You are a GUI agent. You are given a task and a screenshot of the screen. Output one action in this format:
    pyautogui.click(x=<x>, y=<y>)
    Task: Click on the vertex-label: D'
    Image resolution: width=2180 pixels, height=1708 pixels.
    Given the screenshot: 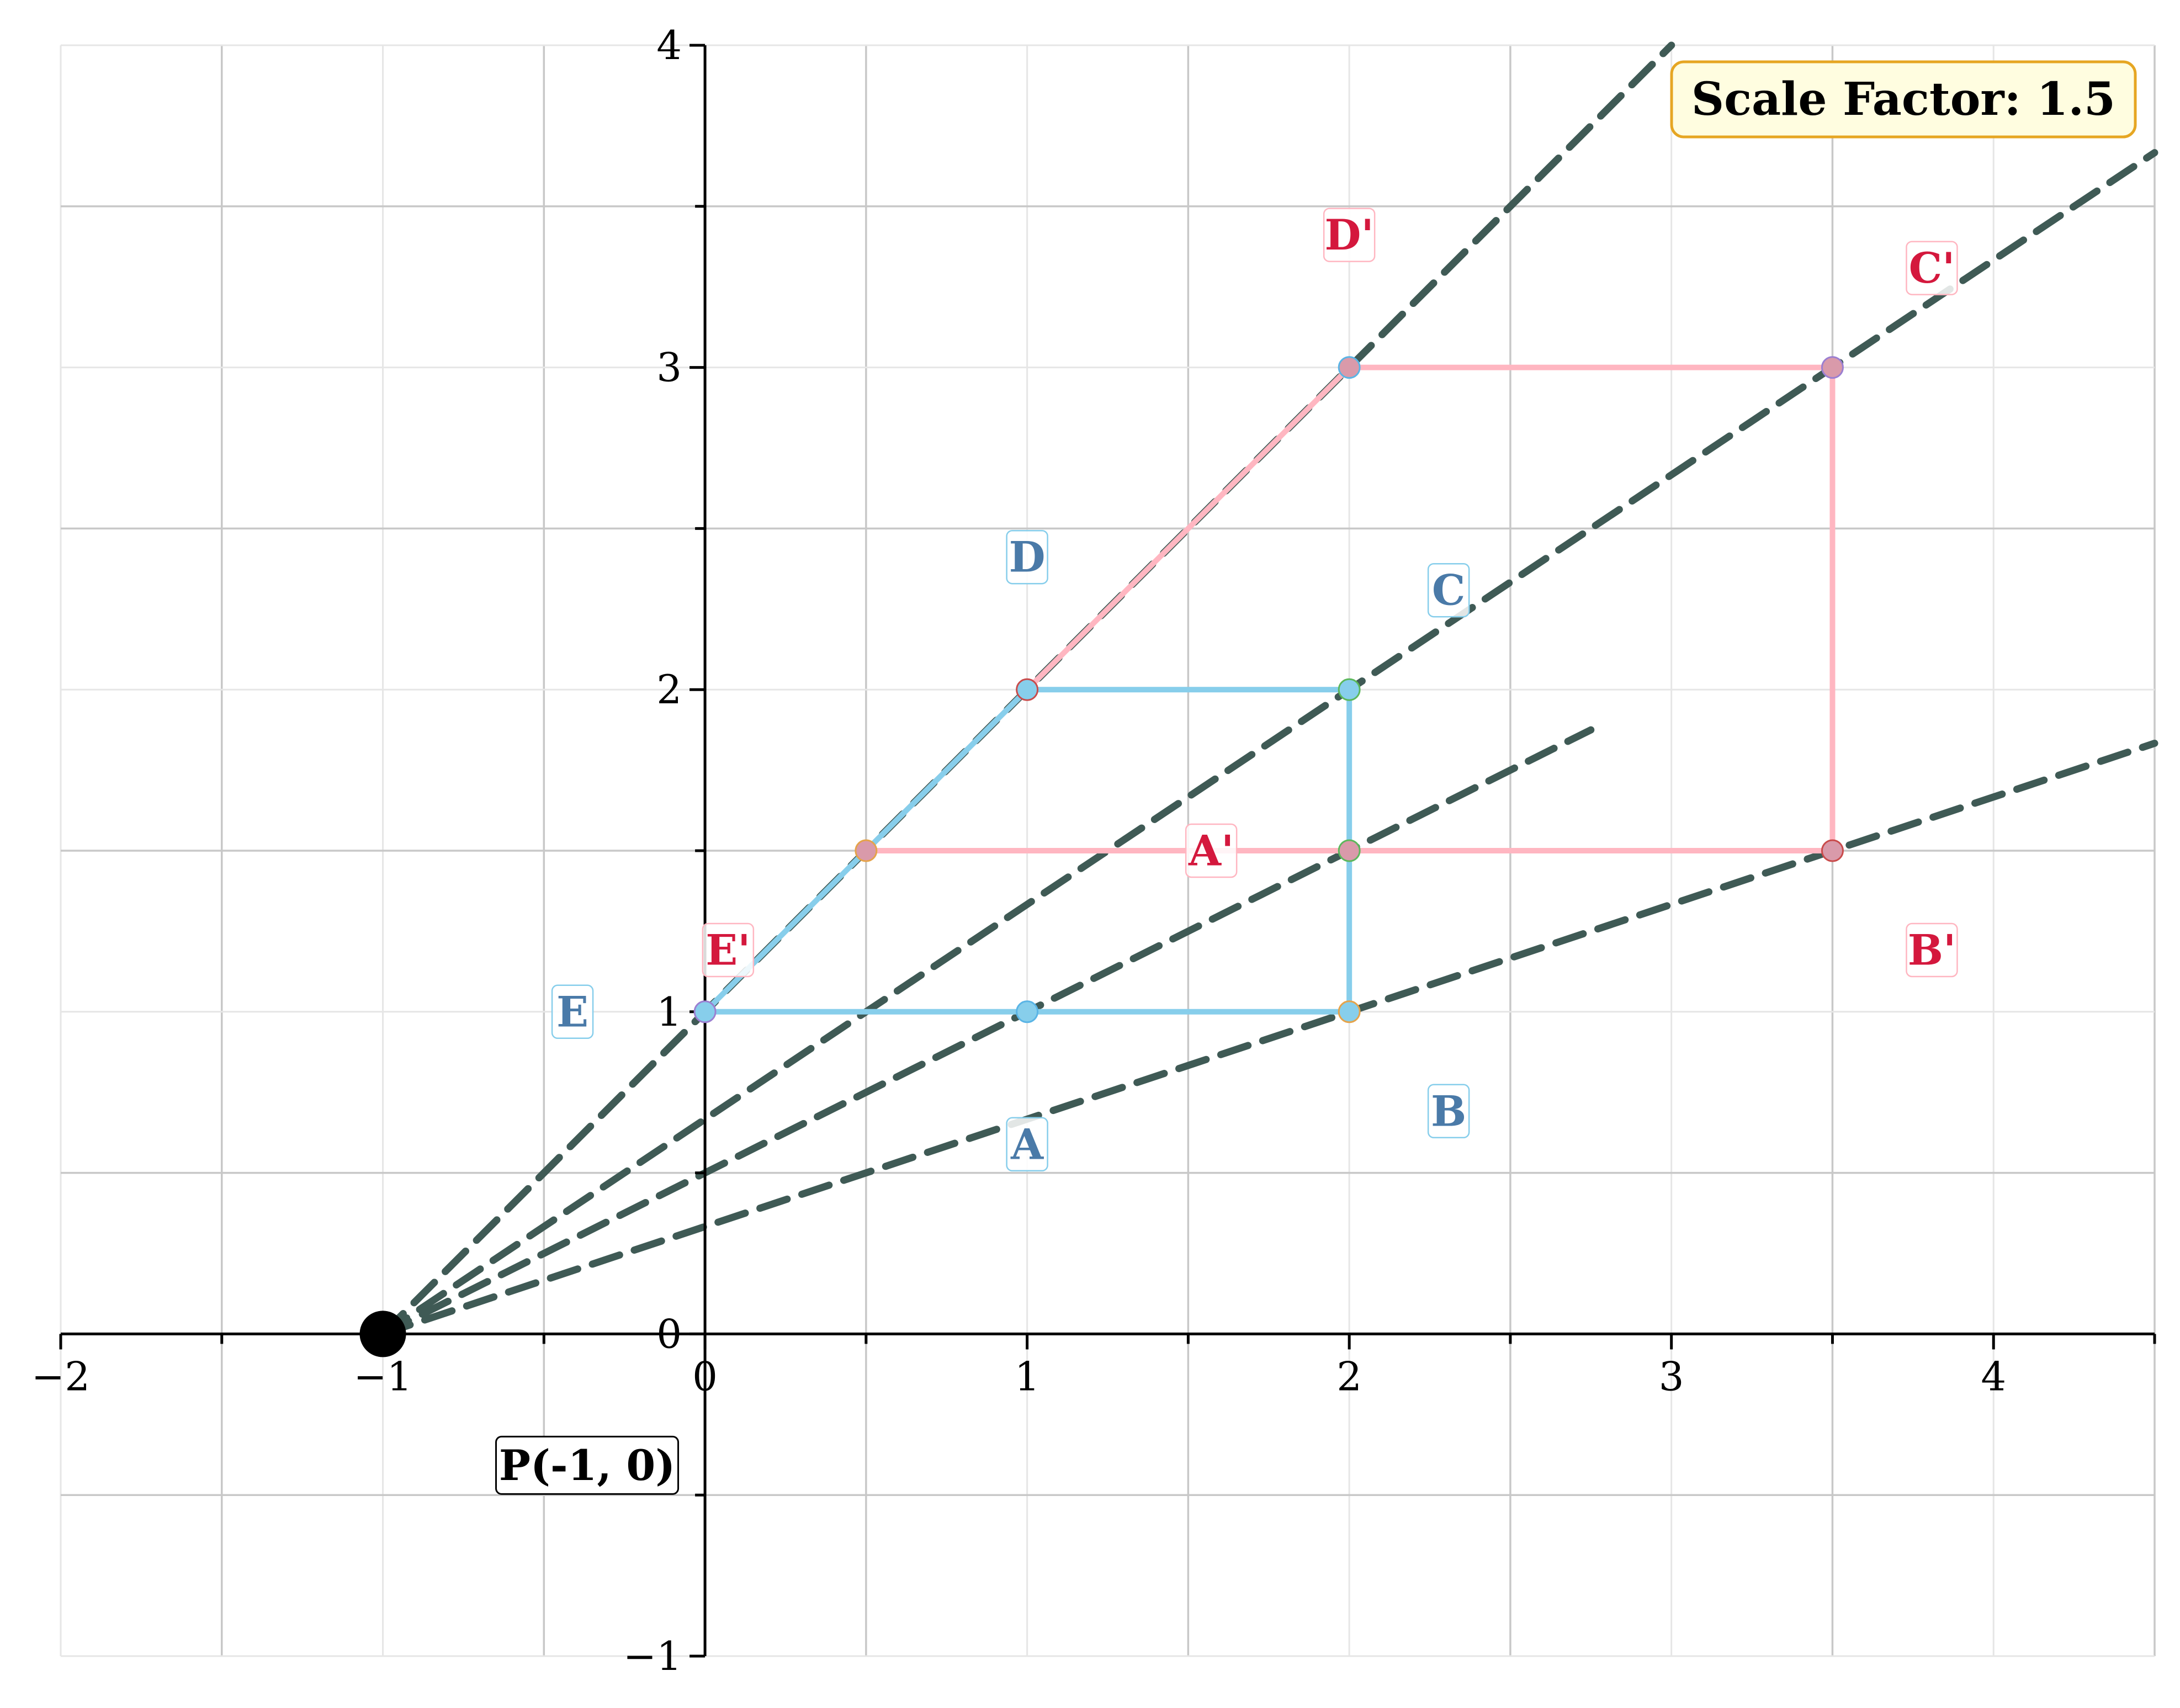 What is the action you would take?
    pyautogui.click(x=1349, y=234)
    